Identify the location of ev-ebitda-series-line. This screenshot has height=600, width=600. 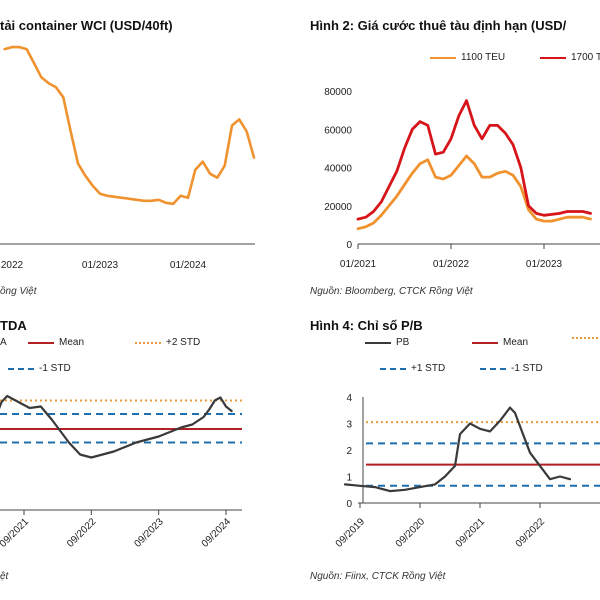
(116, 426).